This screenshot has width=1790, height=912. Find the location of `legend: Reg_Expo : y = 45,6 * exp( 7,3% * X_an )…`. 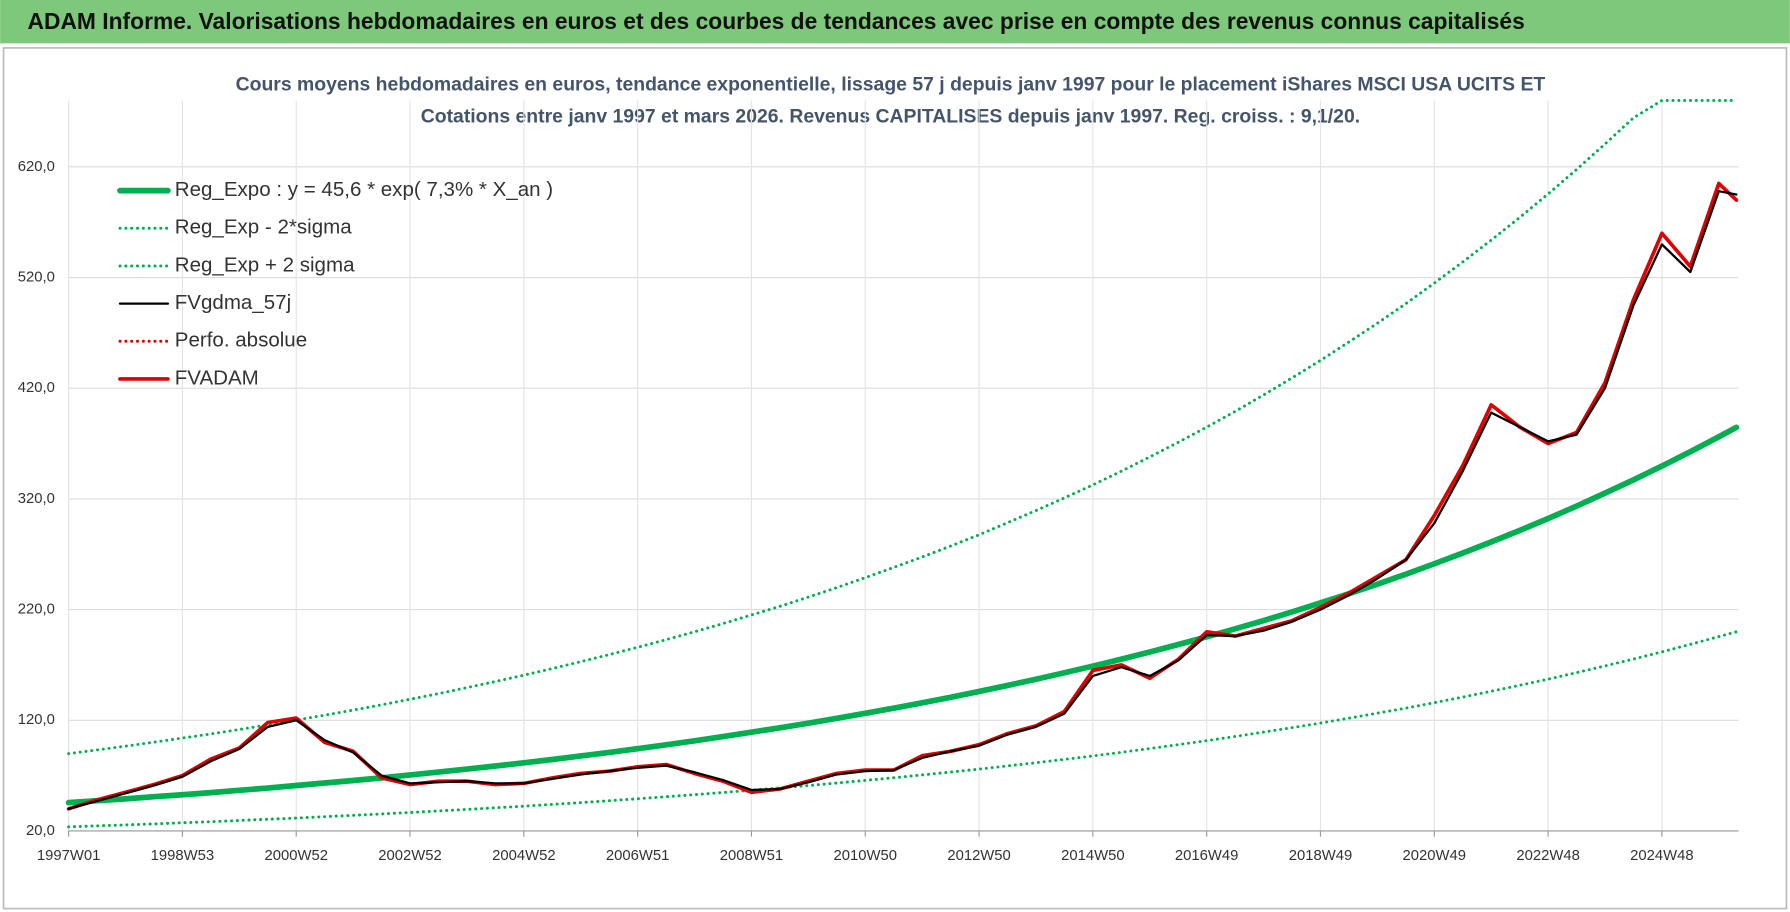

legend: Reg_Expo : y = 45,6 * exp( 7,3% * X_an )… is located at coordinates (335, 283).